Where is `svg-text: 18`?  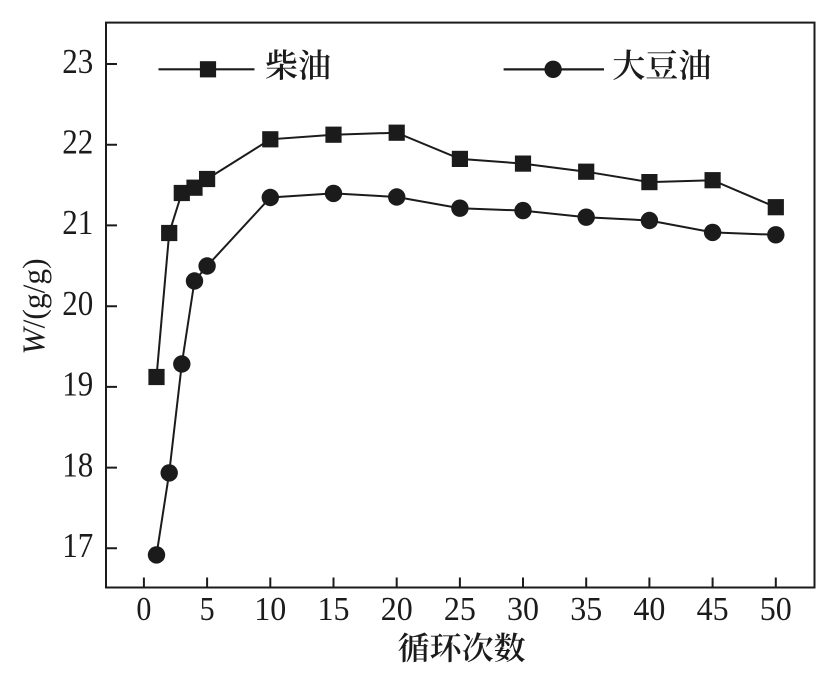
svg-text: 18 is located at coordinates (77, 464).